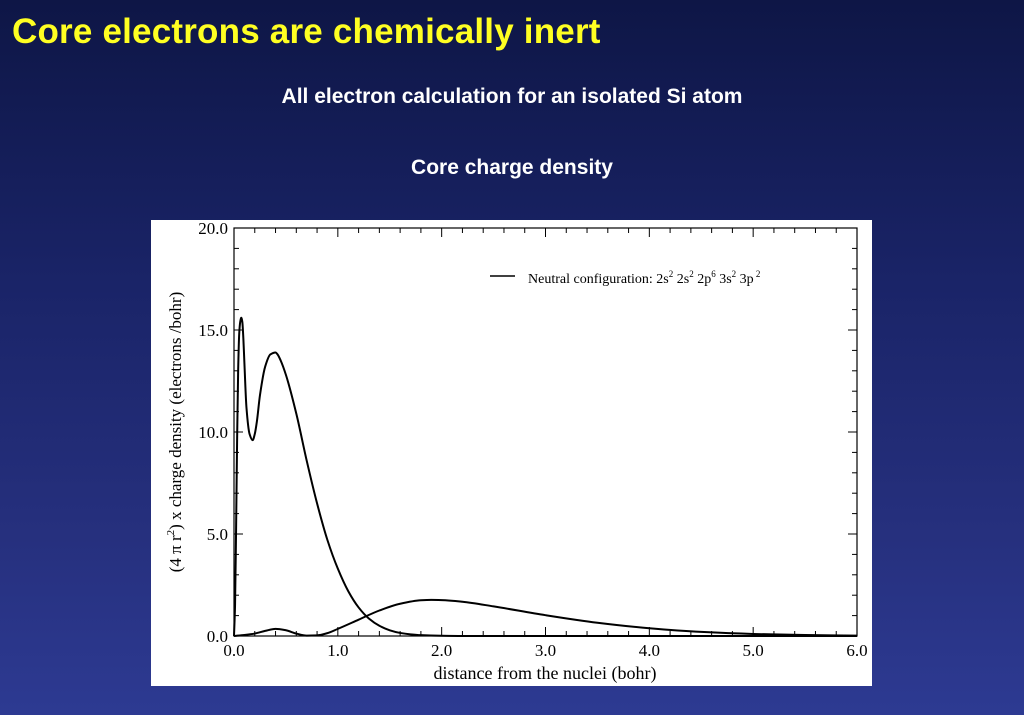 Image resolution: width=1024 pixels, height=715 pixels. What do you see at coordinates (217, 534) in the screenshot?
I see `y-tick-label: 5.0` at bounding box center [217, 534].